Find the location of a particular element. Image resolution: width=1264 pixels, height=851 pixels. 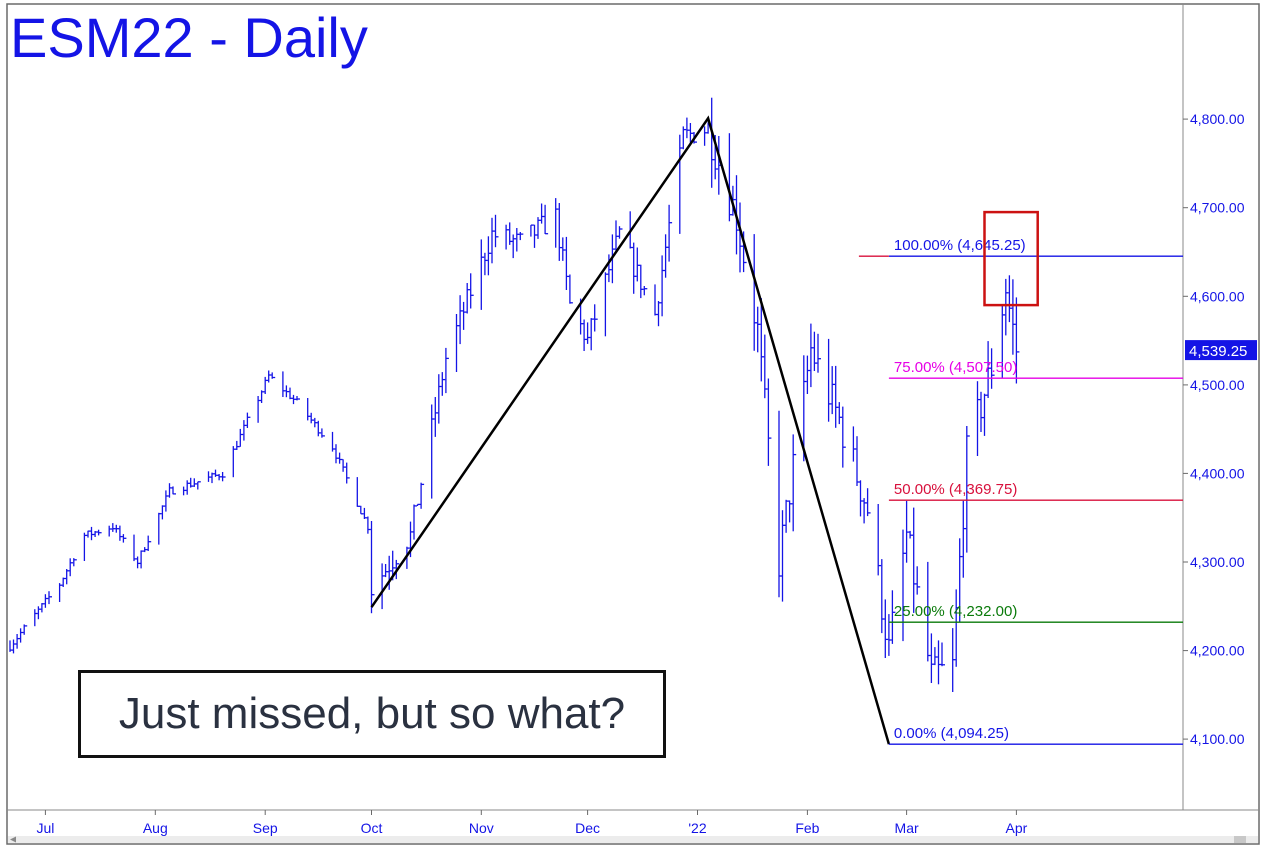

time-axis: Jul Aug Sep Oct Nov Dec '22 Feb Mar Apr is located at coordinates (532, 823).